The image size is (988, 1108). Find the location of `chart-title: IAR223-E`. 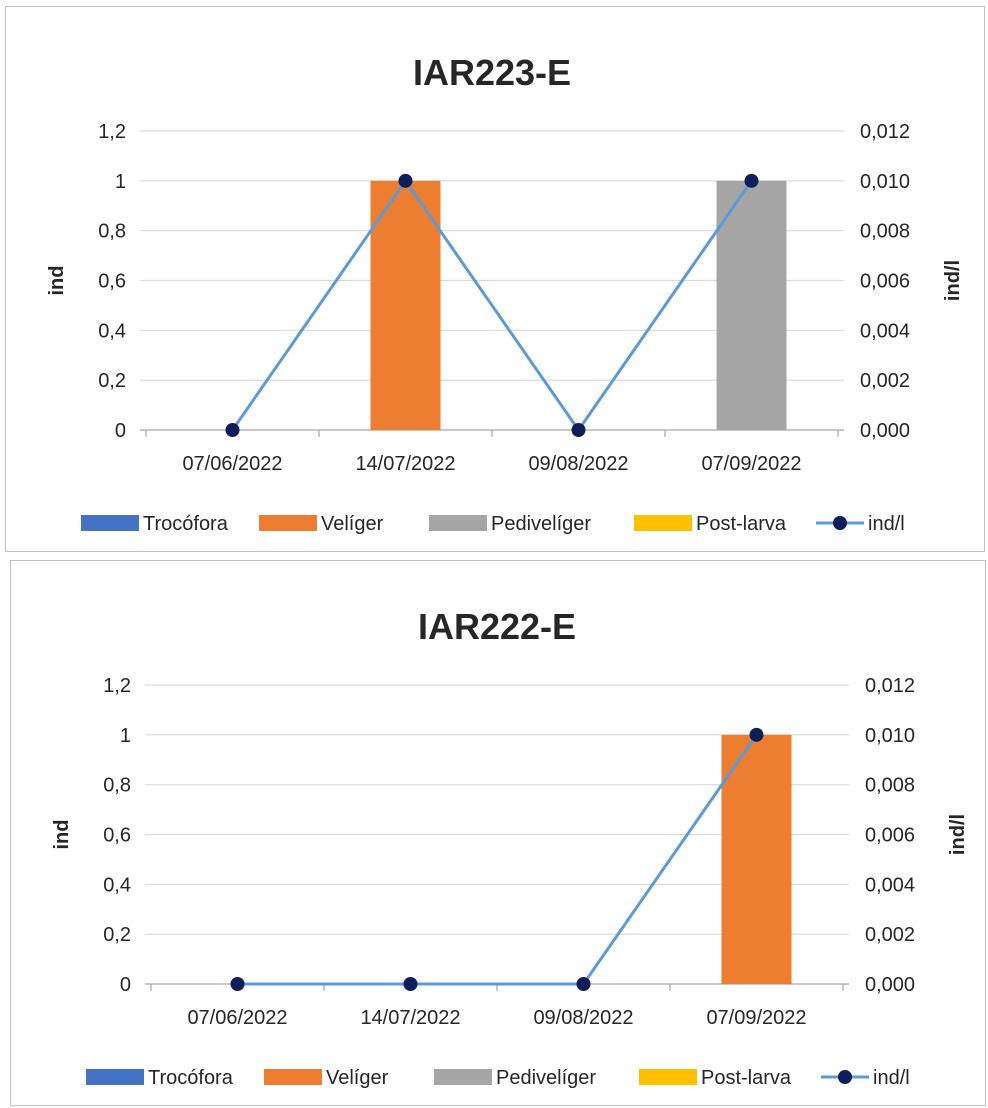

chart-title: IAR223-E is located at coordinates (492, 72).